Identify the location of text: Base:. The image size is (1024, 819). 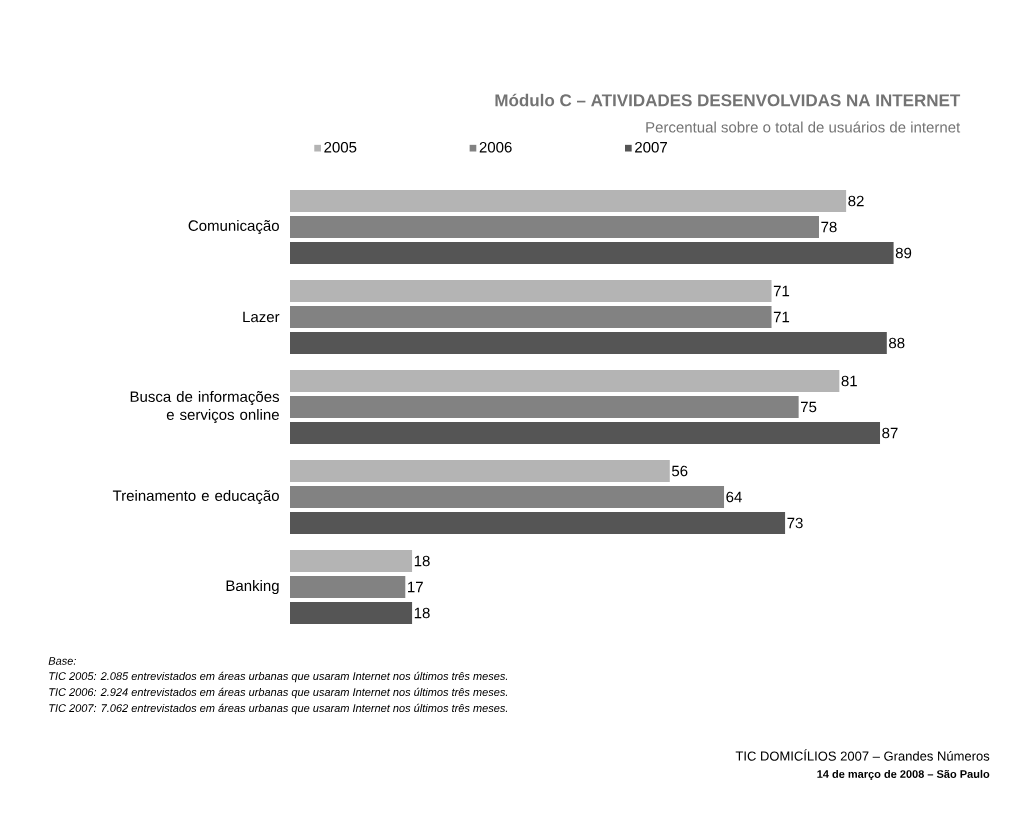
(62, 661).